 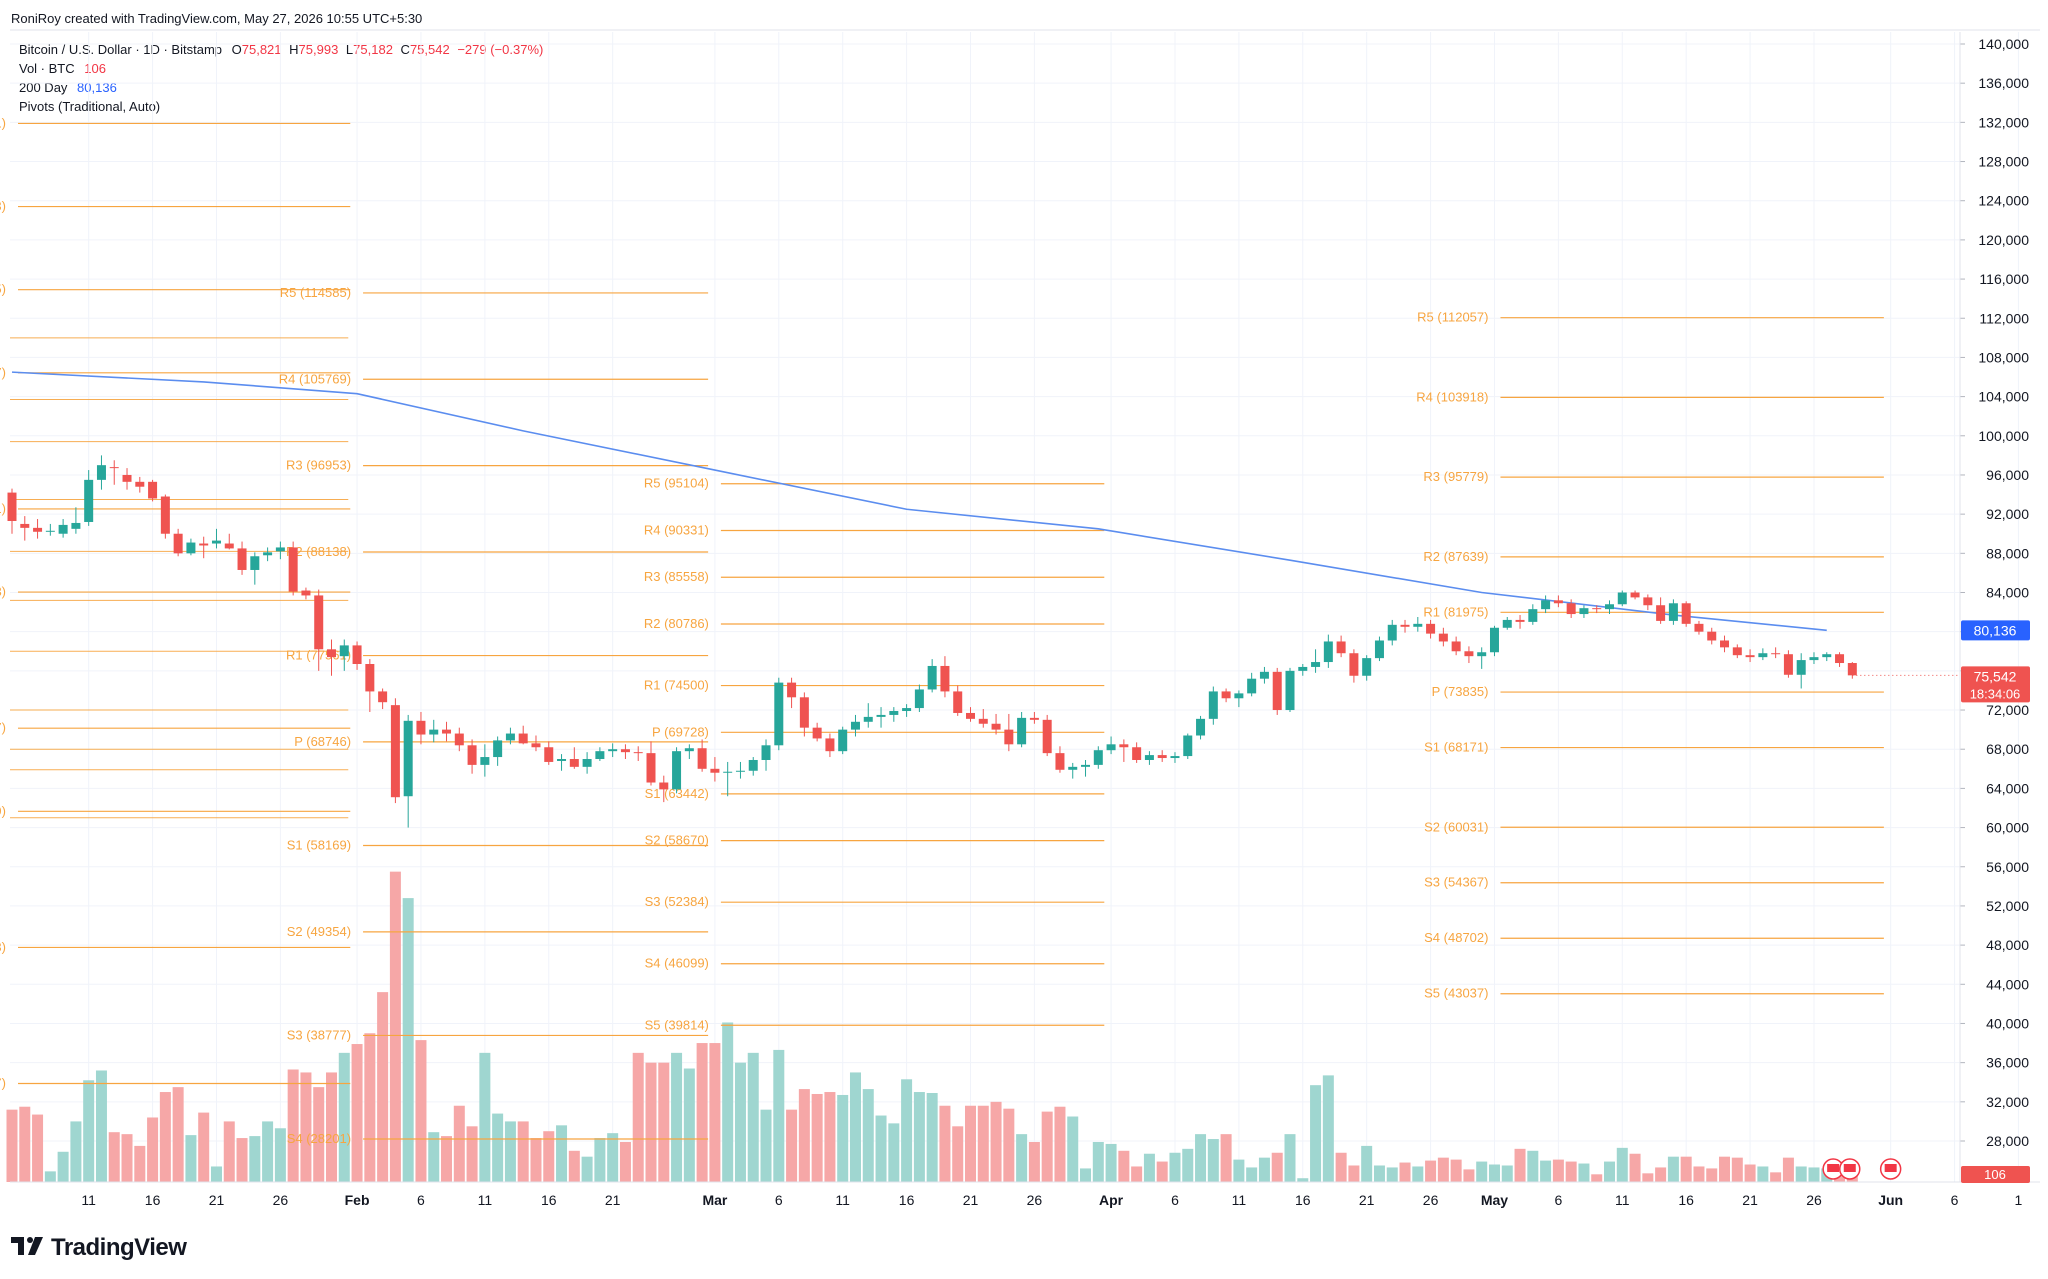 What do you see at coordinates (907, 1200) in the screenshot?
I see `x-tick-label: 16` at bounding box center [907, 1200].